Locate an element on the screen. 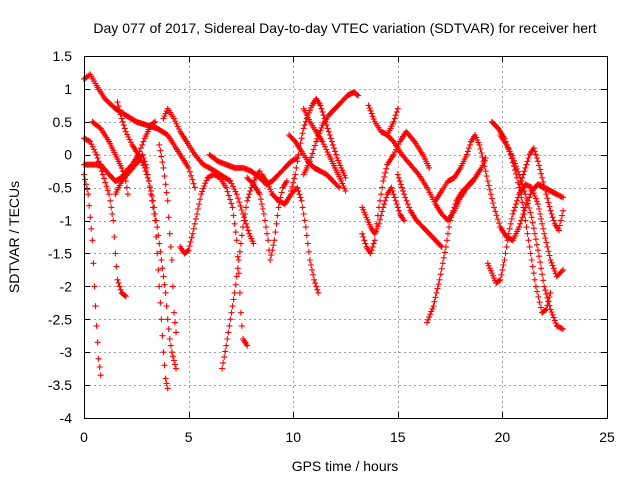 The image size is (640, 480). x-tick-label: 20 is located at coordinates (503, 437).